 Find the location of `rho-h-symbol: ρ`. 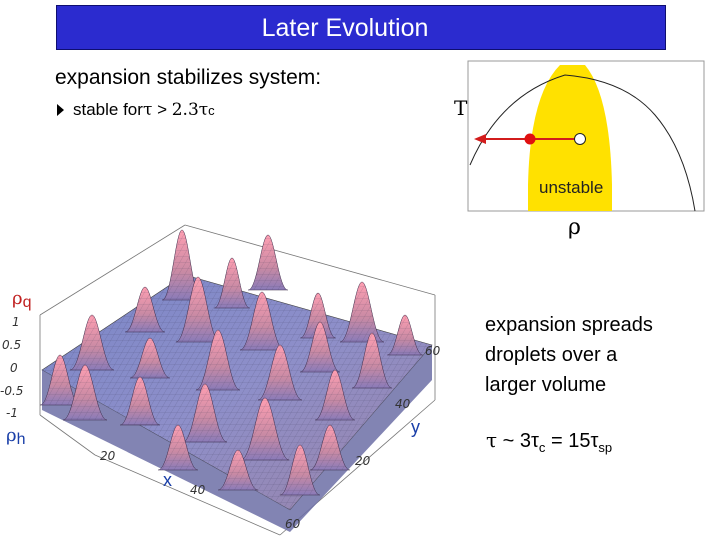

rho-h-symbol: ρ is located at coordinates (11, 435).